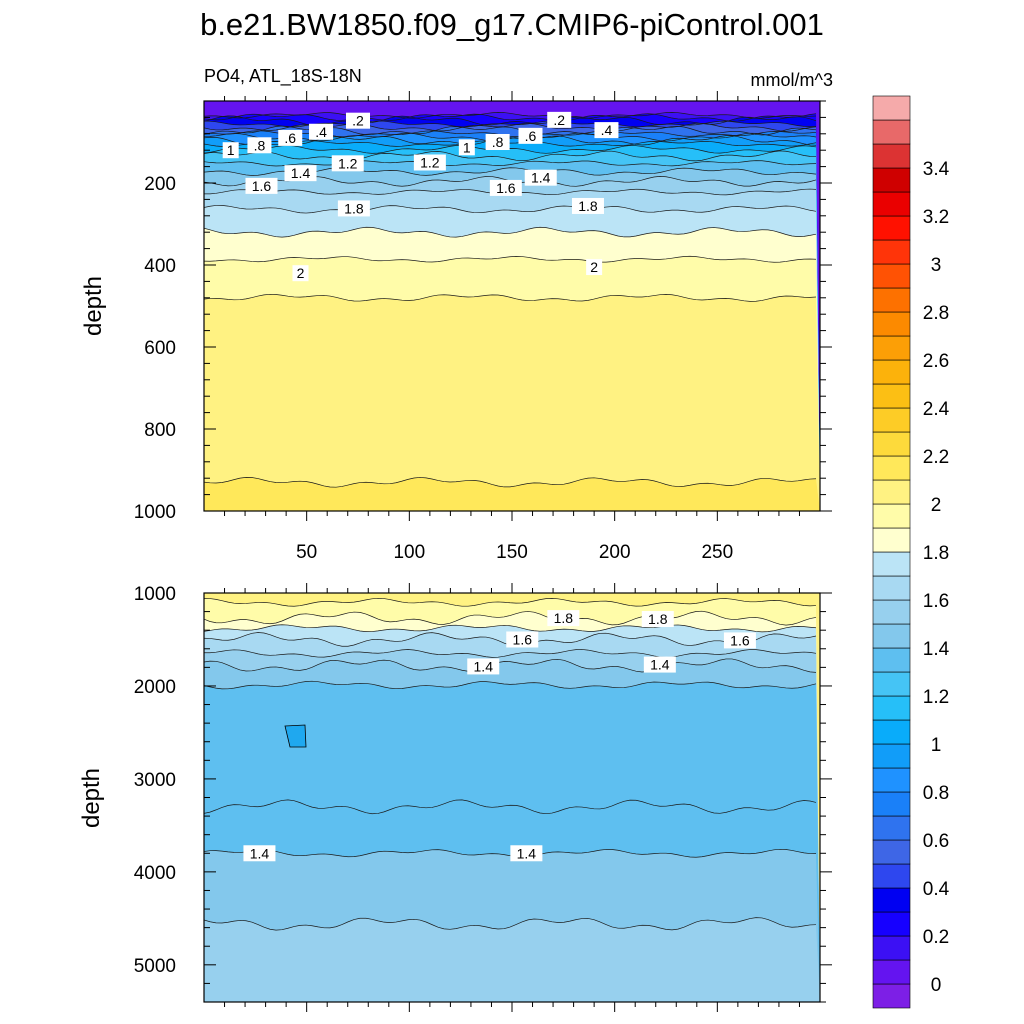  I want to click on colorbar-tick-label: 1, so click(936, 745).